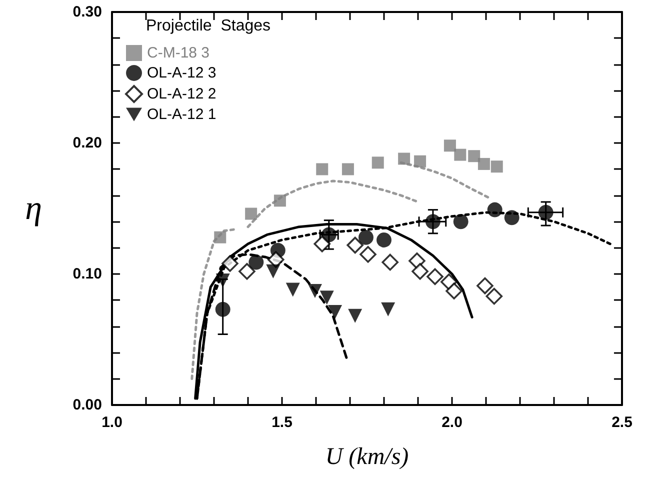  I want to click on x-tick-label: 2.5, so click(622, 422).